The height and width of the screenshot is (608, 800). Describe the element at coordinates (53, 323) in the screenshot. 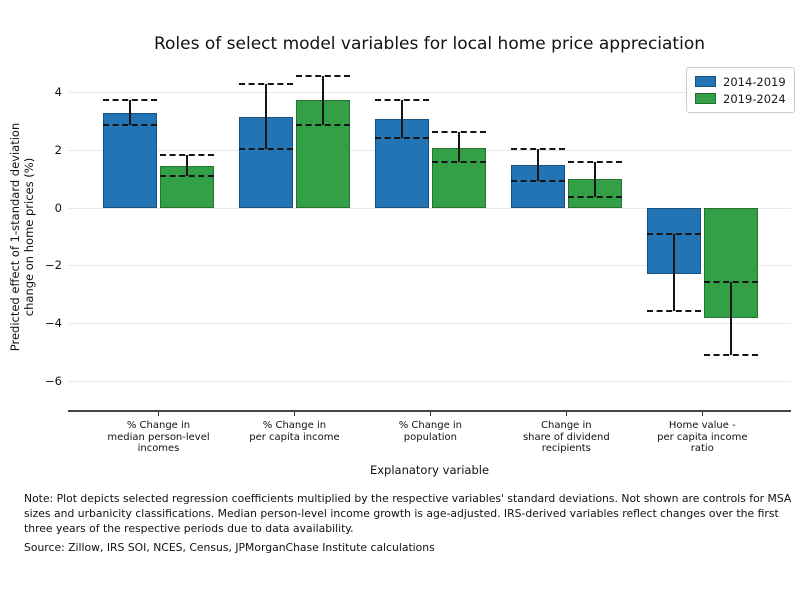

I see `y-tick-label--4: −4` at that location.